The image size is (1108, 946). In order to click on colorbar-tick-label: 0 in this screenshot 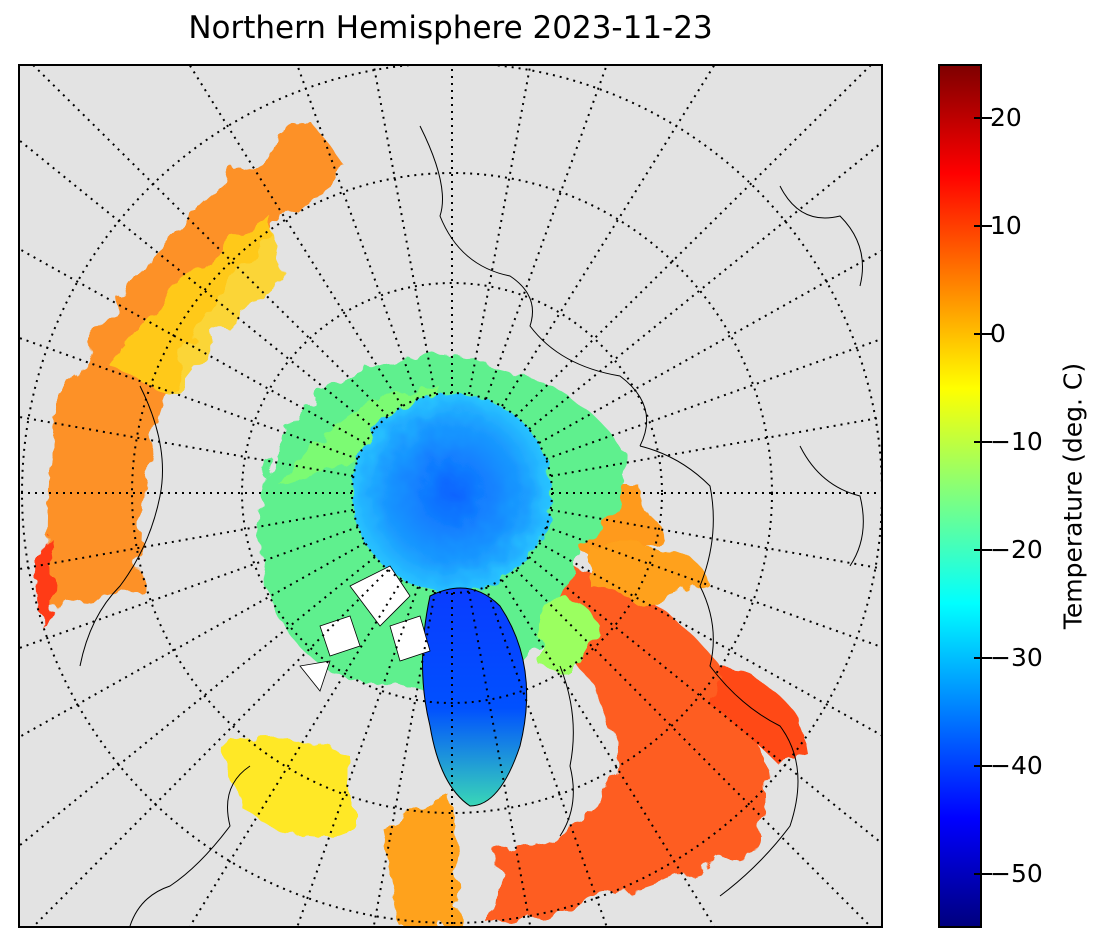, I will do `click(998, 333)`.